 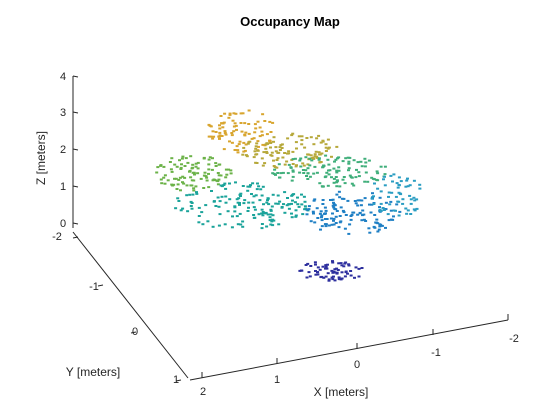 What do you see at coordinates (436, 353) in the screenshot?
I see `x-tick-label: -1` at bounding box center [436, 353].